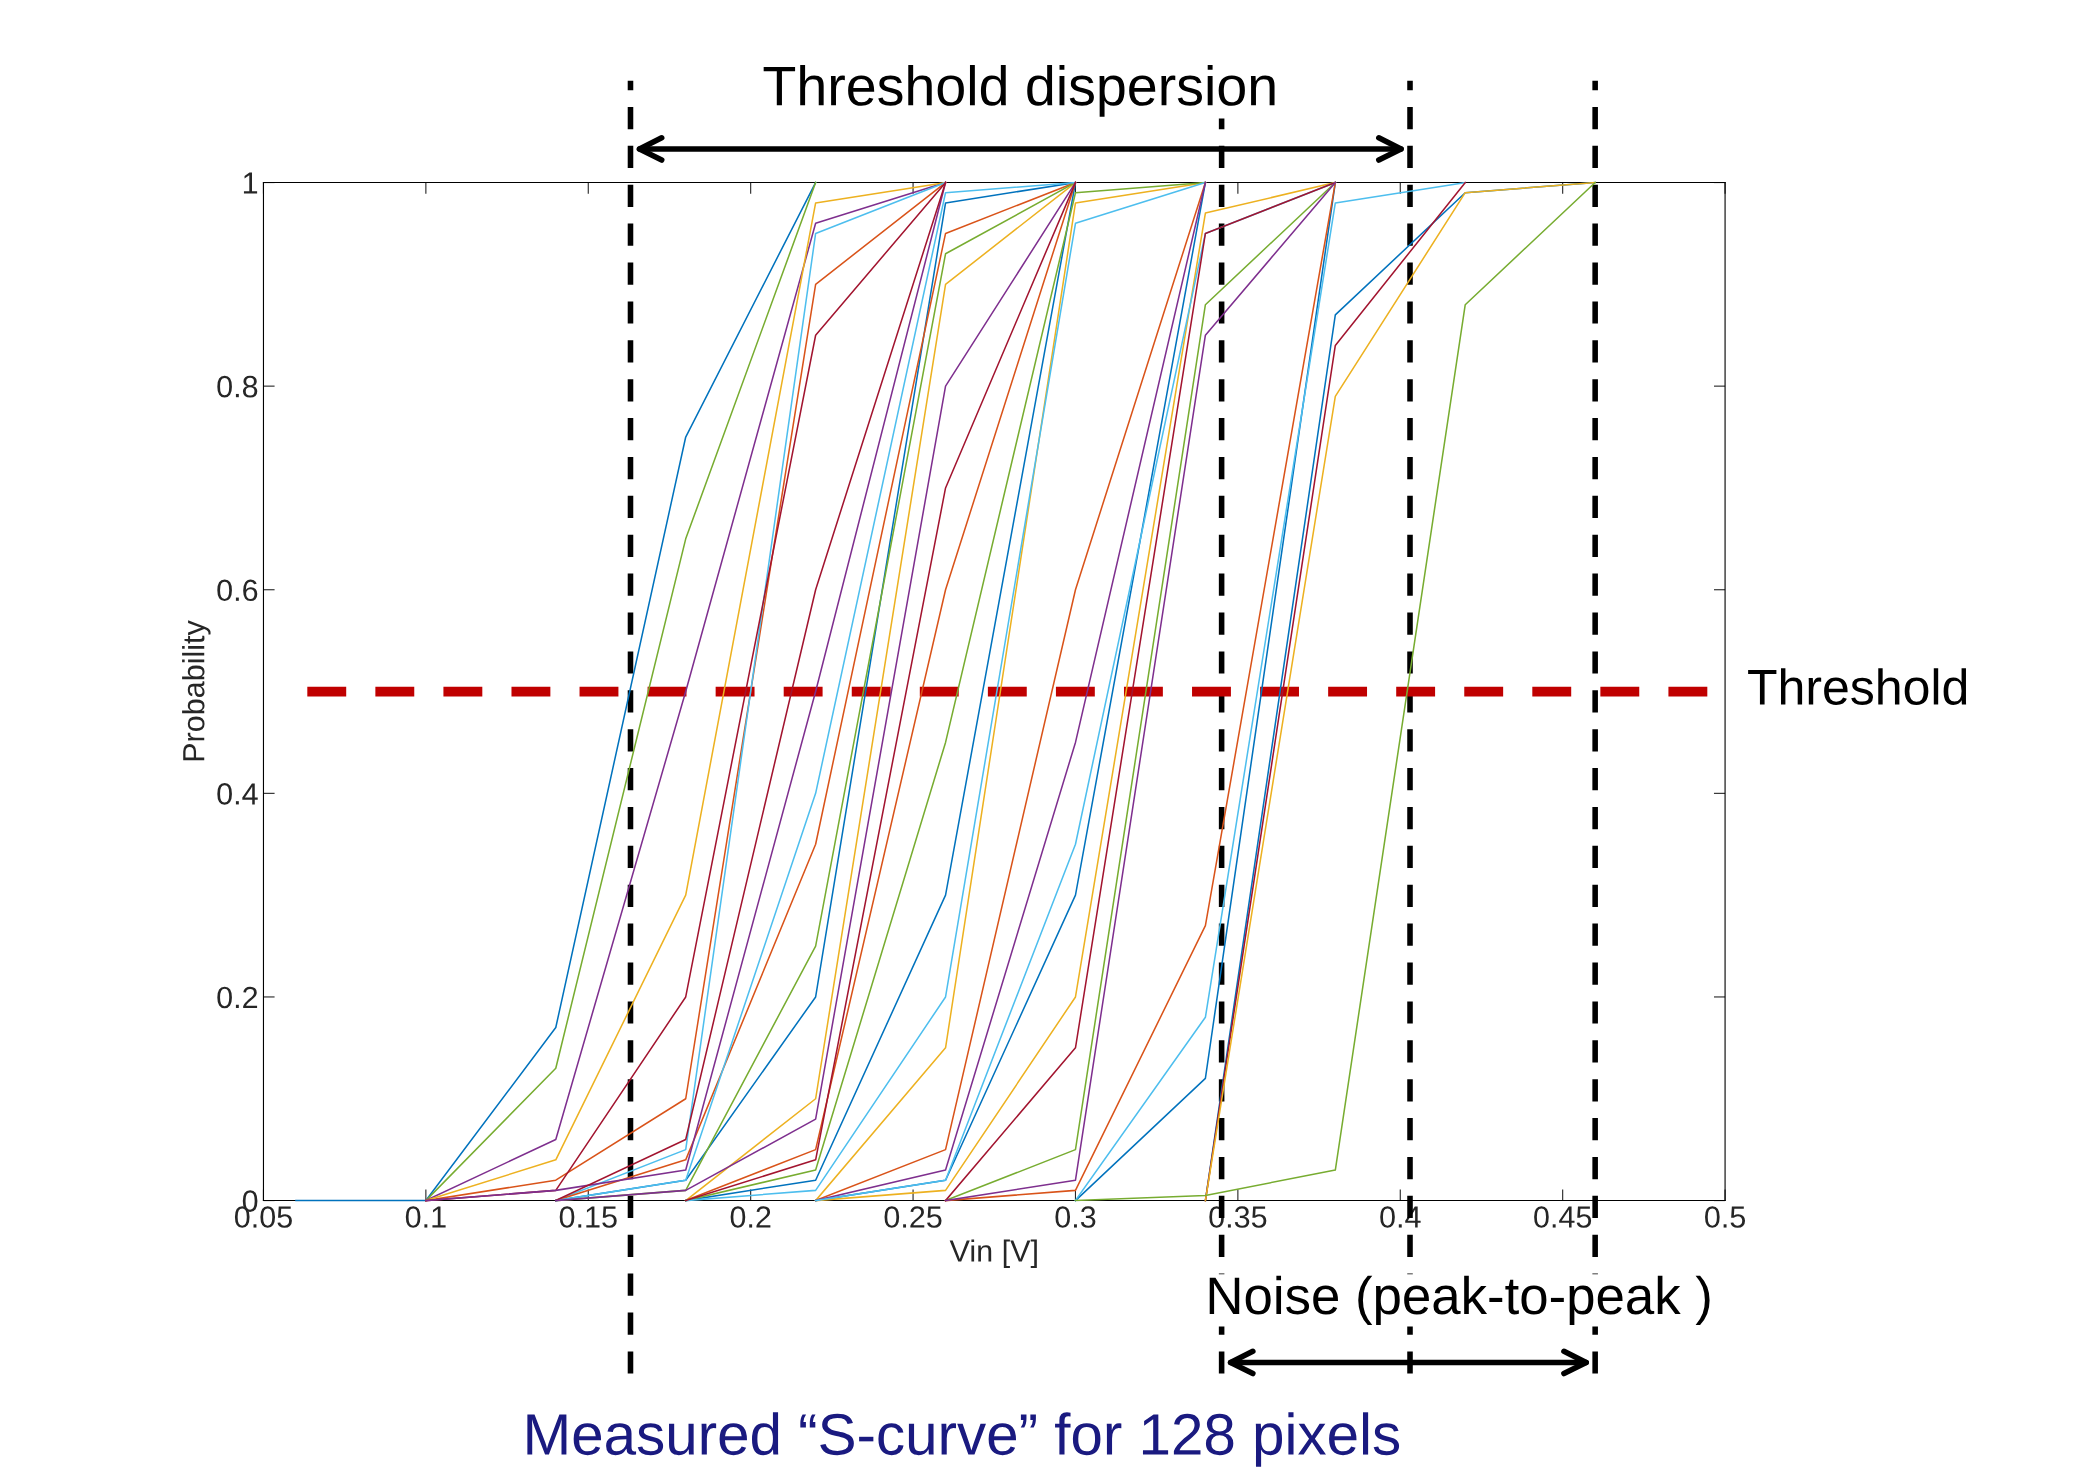 The image size is (2091, 1484). I want to click on y-tick-label: 0.2, so click(237, 997).